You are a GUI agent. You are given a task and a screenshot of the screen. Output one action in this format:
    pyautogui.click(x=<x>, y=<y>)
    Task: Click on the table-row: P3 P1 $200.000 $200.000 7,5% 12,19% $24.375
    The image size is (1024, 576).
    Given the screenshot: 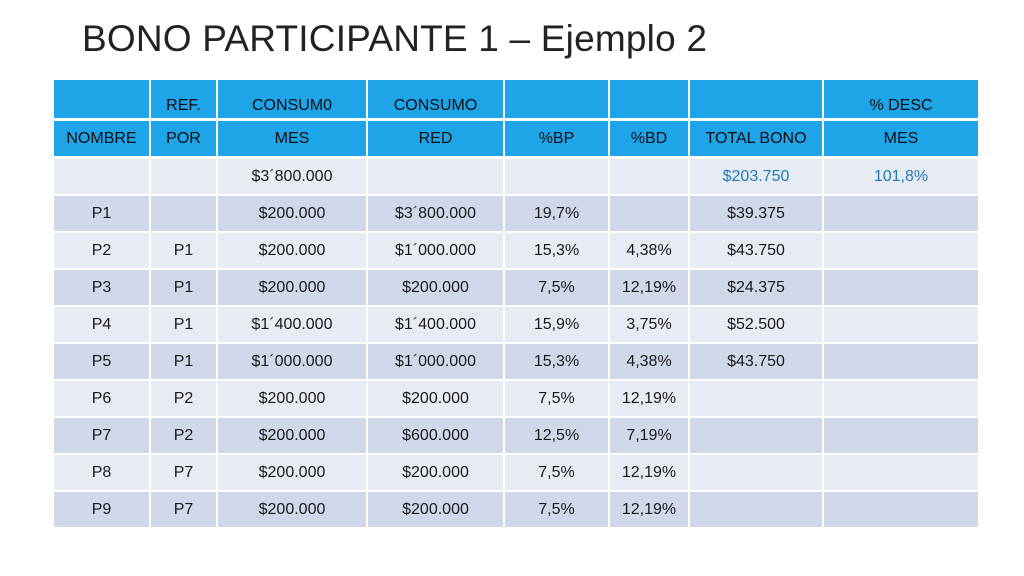 What is the action you would take?
    pyautogui.click(x=516, y=287)
    